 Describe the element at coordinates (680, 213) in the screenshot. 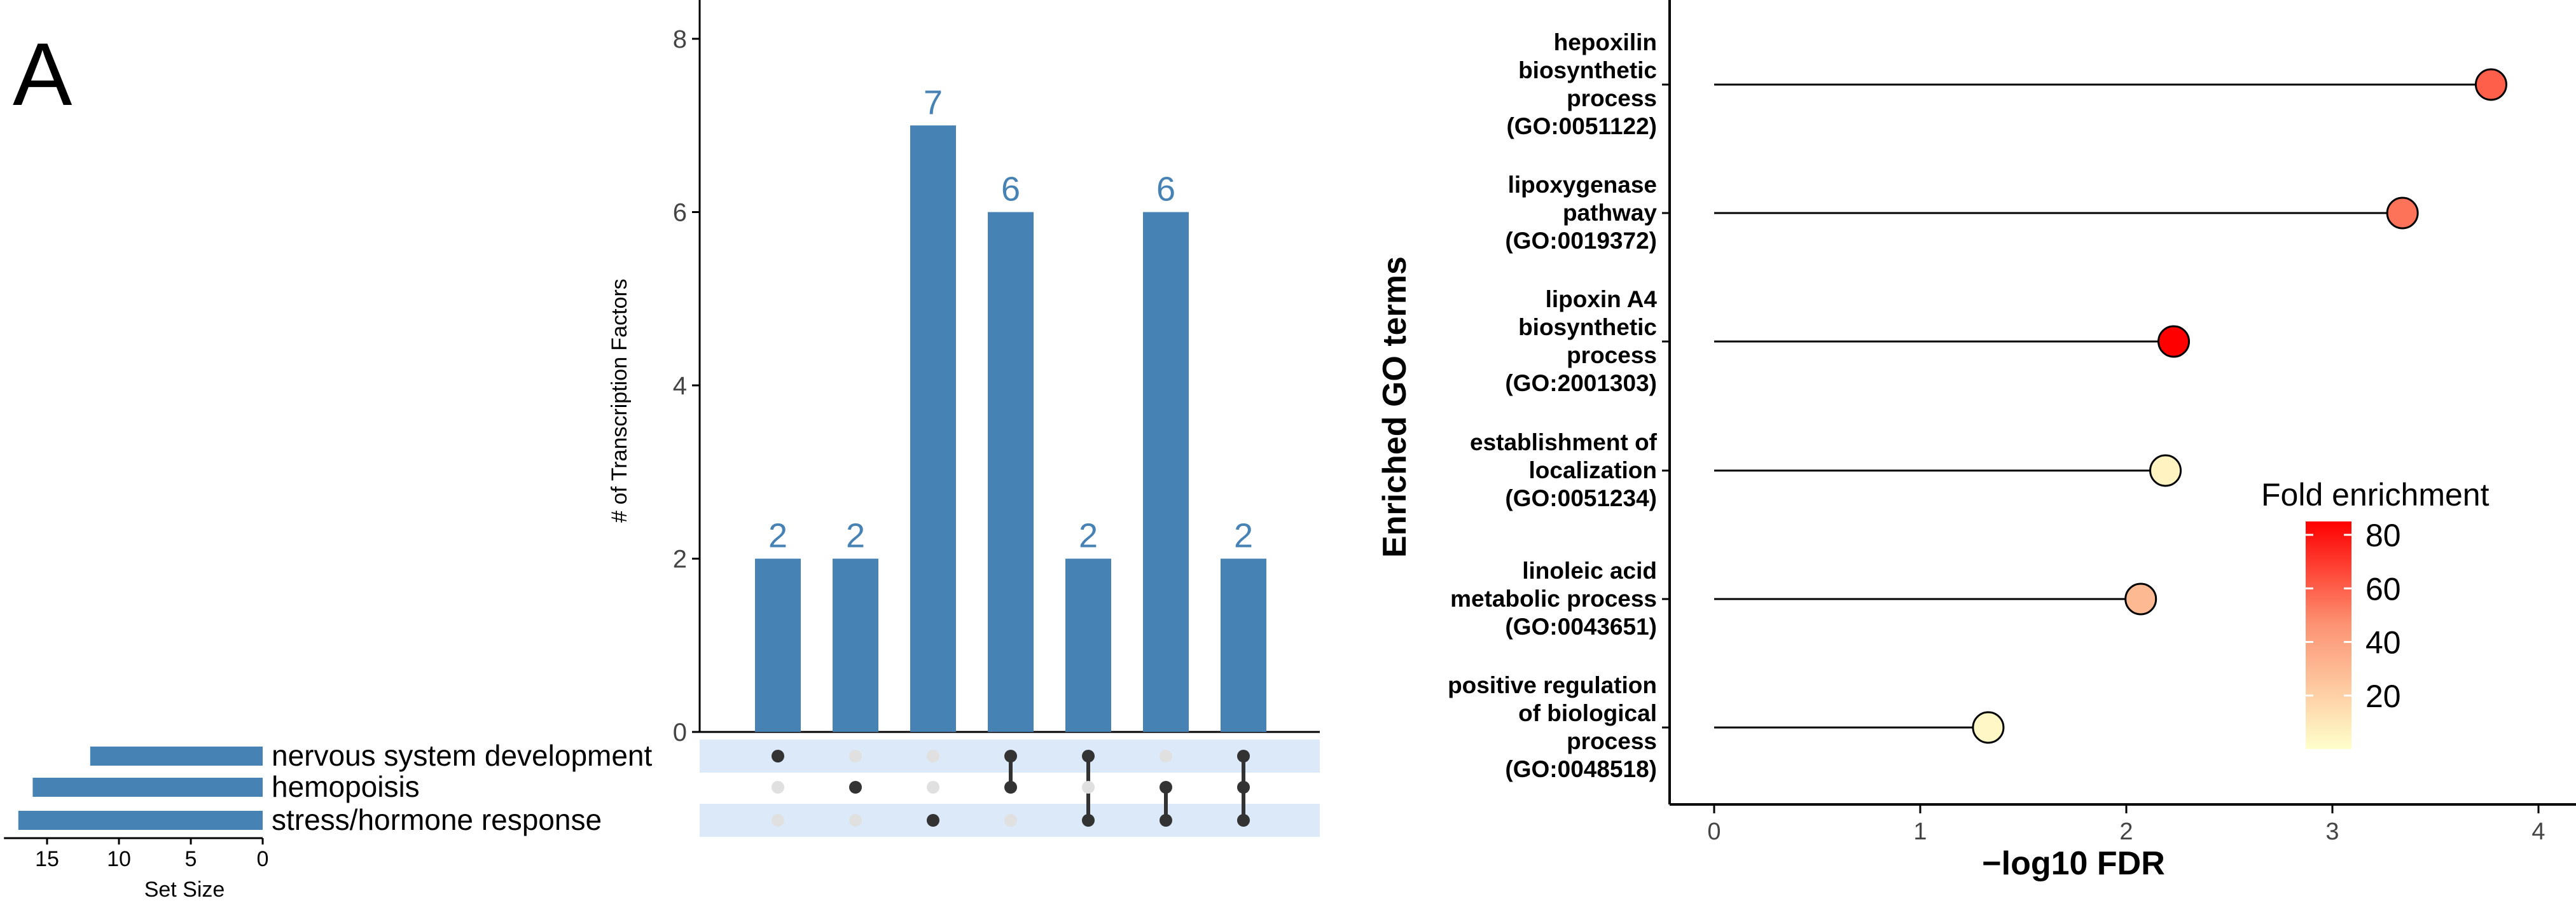

I see `intersection-y-tick-label: 6` at that location.